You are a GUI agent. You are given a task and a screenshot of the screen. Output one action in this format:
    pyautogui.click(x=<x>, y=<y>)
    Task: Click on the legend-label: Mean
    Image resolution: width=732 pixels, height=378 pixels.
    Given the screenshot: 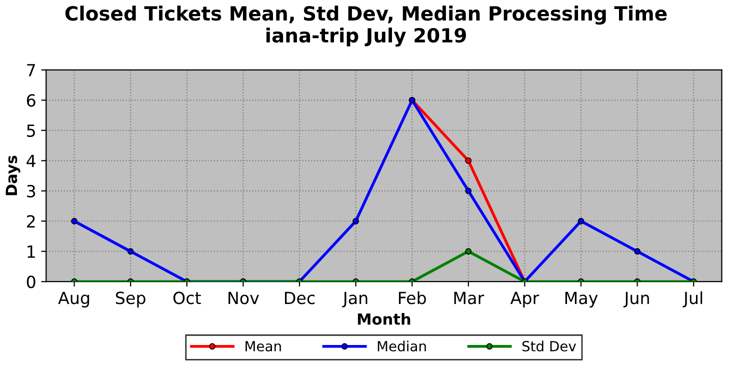 What is the action you would take?
    pyautogui.click(x=263, y=346)
    